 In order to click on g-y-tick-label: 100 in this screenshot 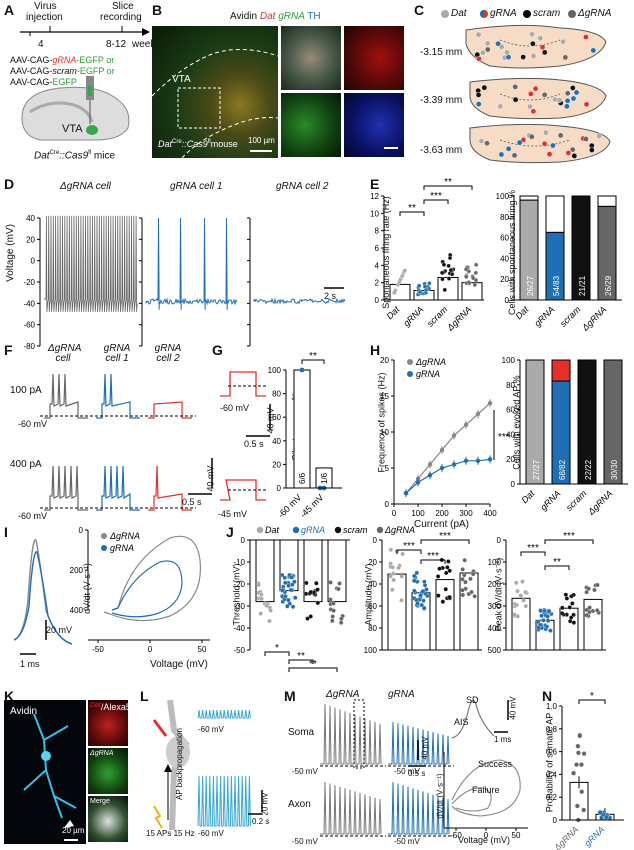, I will do `click(275, 370)`.